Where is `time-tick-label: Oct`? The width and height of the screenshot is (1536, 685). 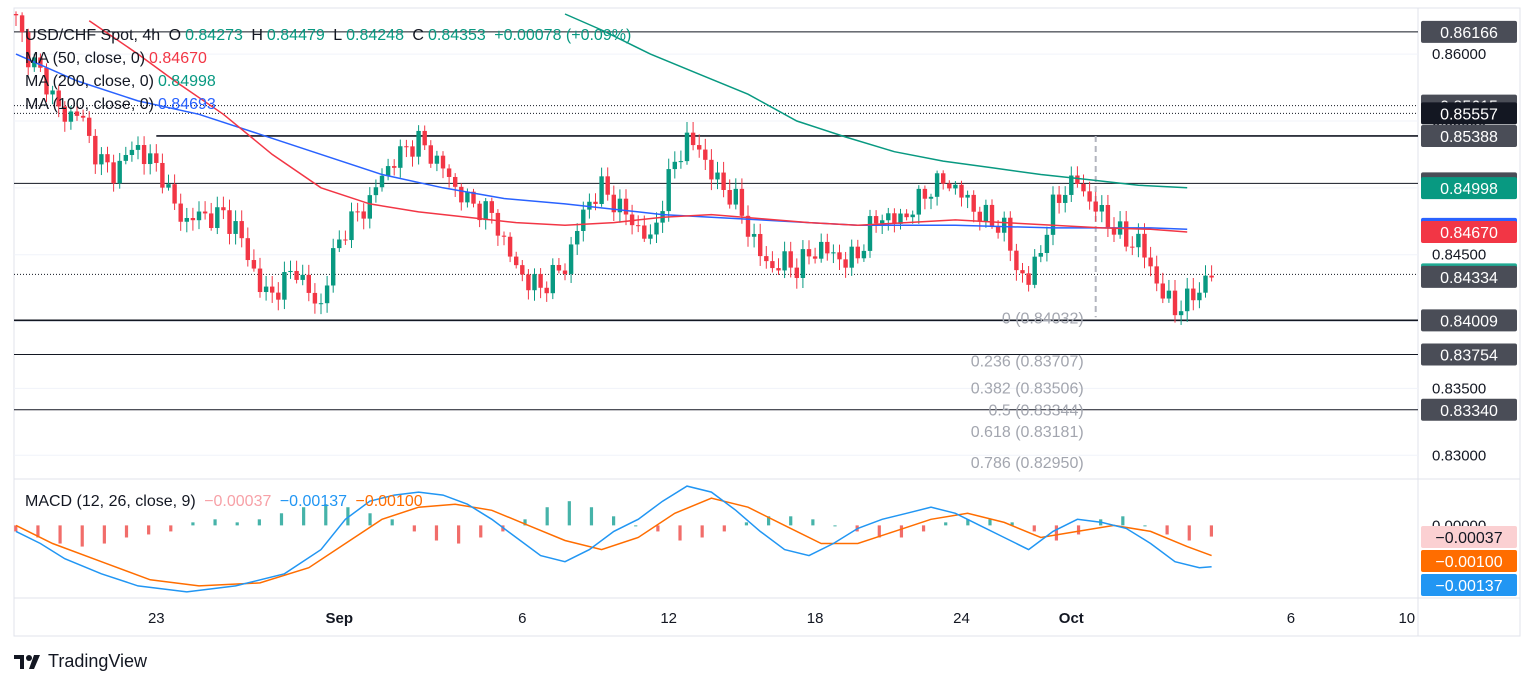
time-tick-label: Oct is located at coordinates (1071, 618).